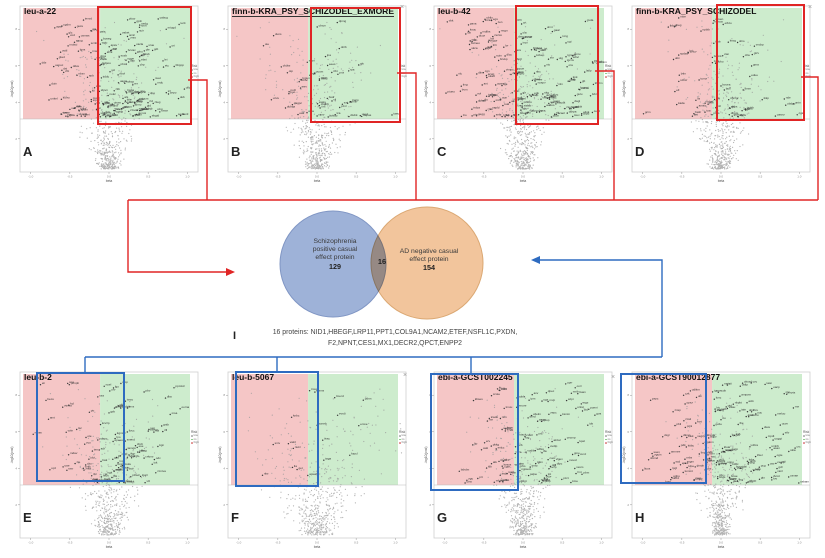  Describe the element at coordinates (580, 94) in the screenshot. I see `svg-text: gulu` at that location.